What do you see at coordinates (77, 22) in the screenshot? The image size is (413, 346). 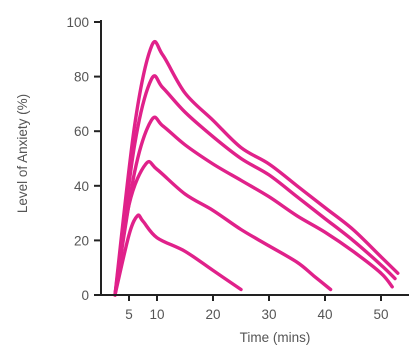 I see `y-tick-label: 100` at bounding box center [77, 22].